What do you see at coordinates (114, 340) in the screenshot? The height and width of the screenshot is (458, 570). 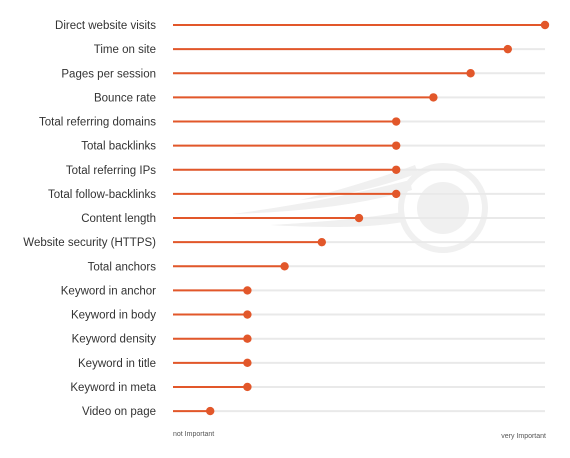 I see `category-label: Keyword density` at bounding box center [114, 340].